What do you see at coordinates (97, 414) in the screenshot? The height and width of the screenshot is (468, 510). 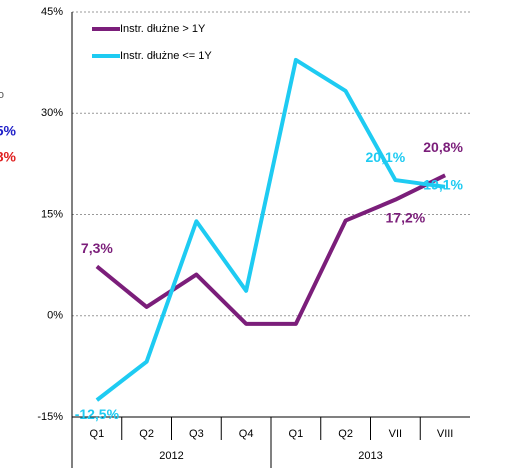 I see `data-label: -12,5%` at bounding box center [97, 414].